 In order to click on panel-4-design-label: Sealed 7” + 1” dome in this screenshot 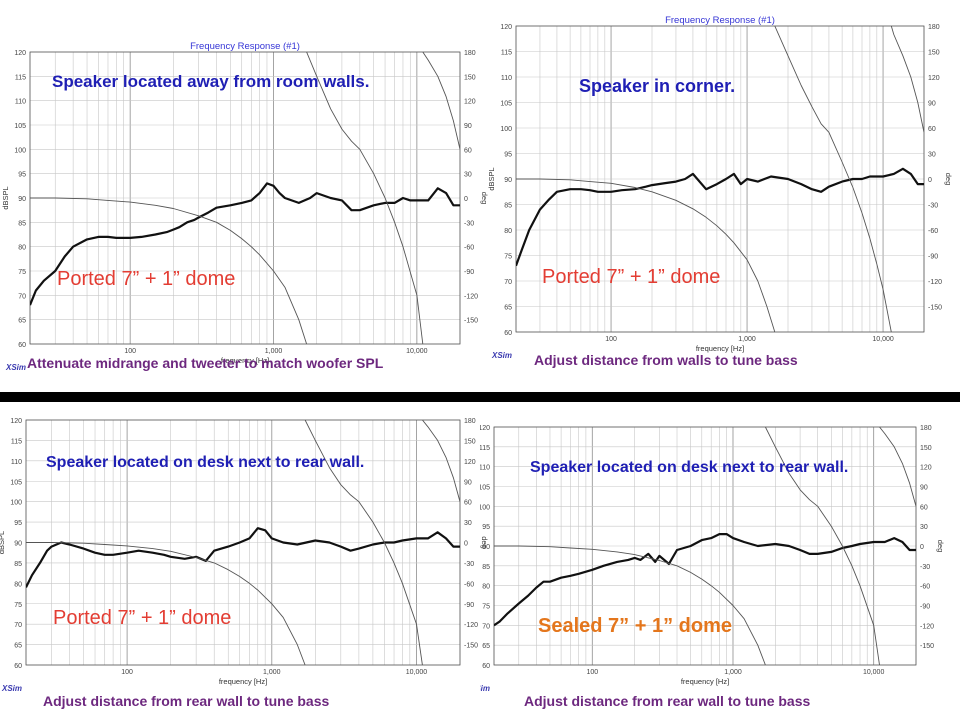, I will do `click(635, 626)`.